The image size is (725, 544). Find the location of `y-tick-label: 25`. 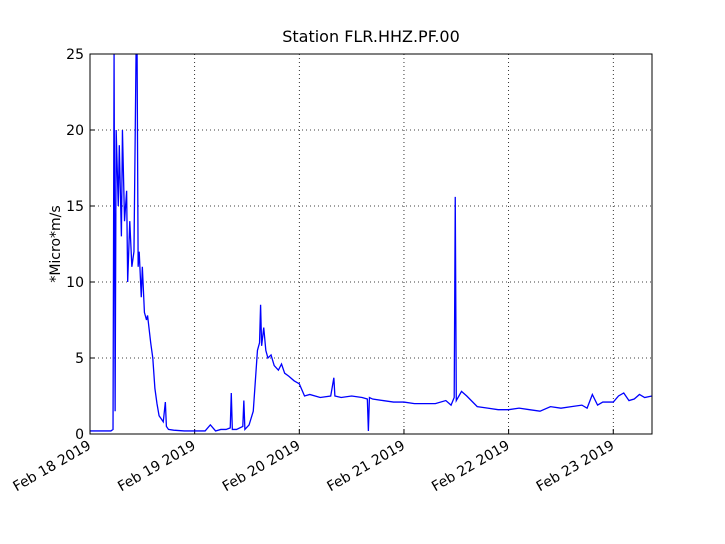

y-tick-label: 25 is located at coordinates (75, 55).